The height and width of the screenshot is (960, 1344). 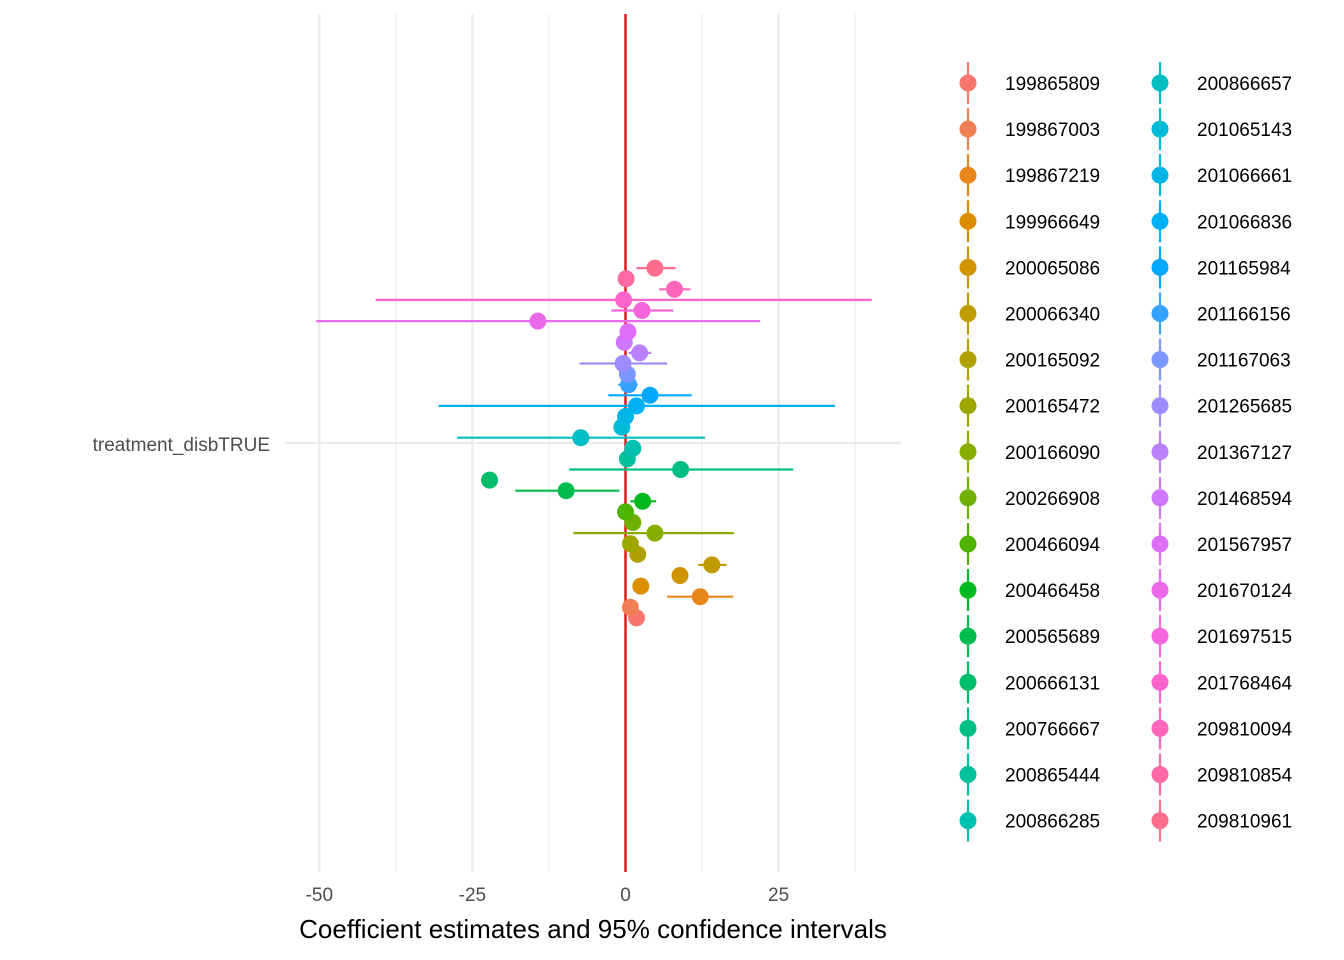 What do you see at coordinates (1052, 822) in the screenshot?
I see `legend-label: 200866285` at bounding box center [1052, 822].